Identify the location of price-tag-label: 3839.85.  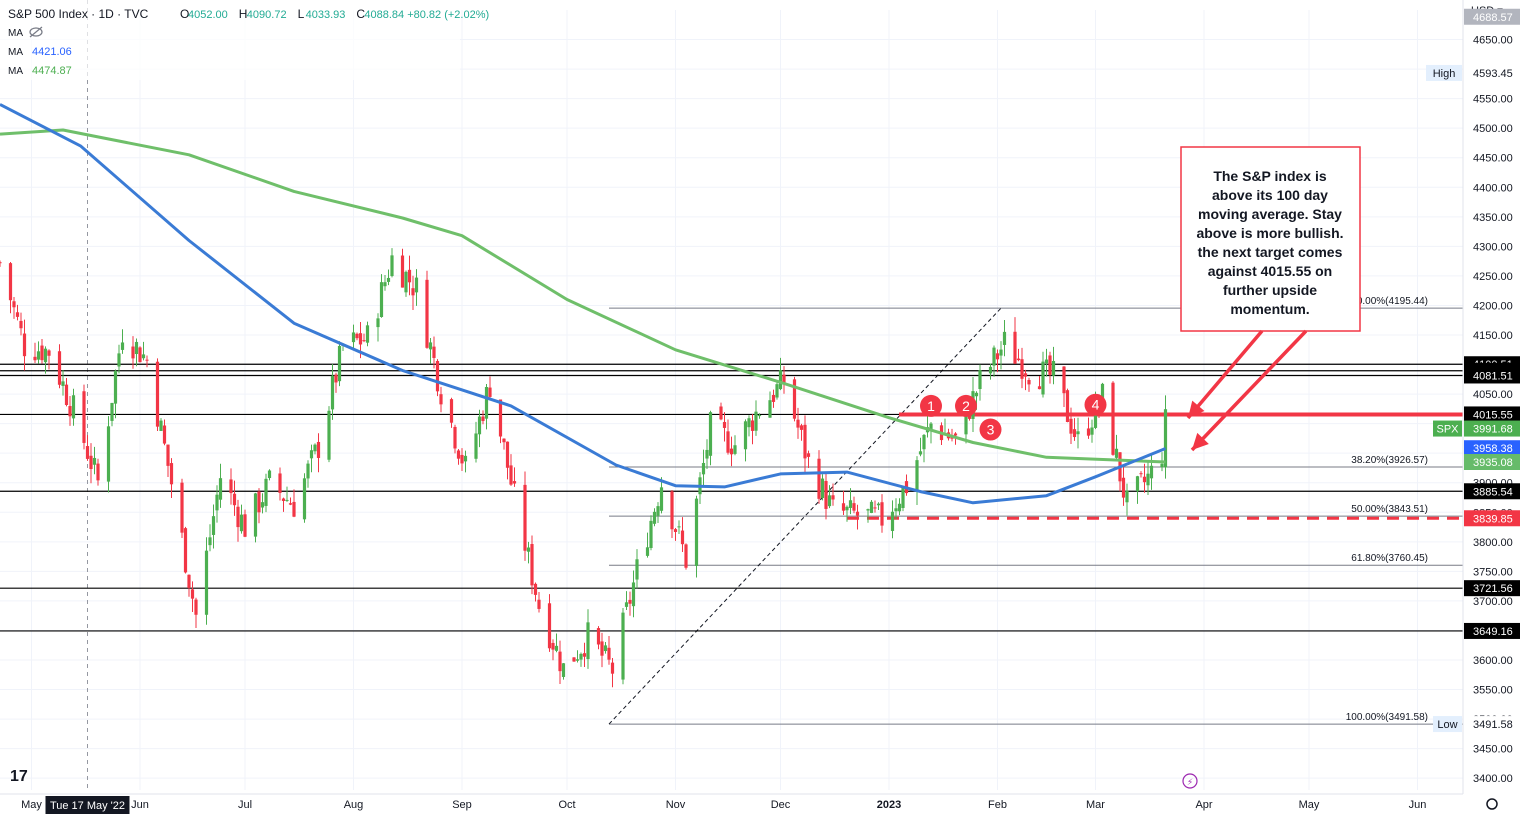
(1493, 519).